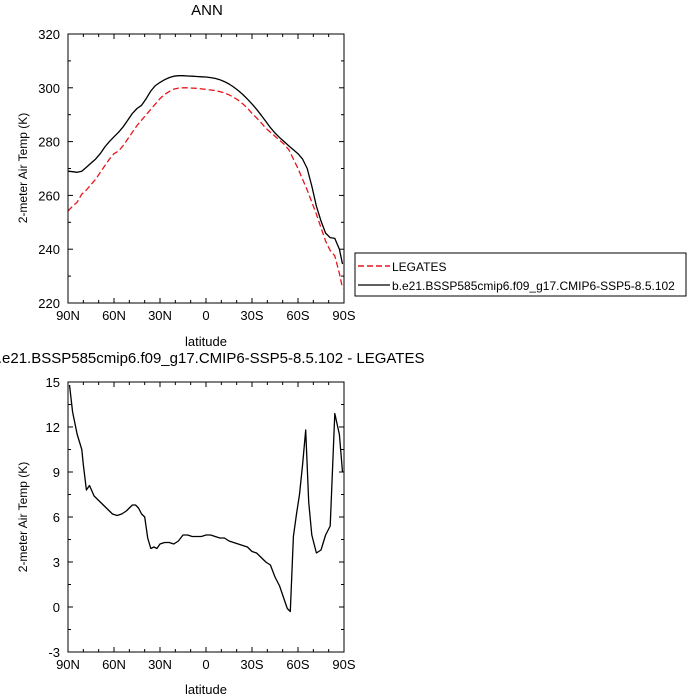 Image resolution: width=700 pixels, height=700 pixels. What do you see at coordinates (49, 195) in the screenshot?
I see `y-tick-label: 260` at bounding box center [49, 195].